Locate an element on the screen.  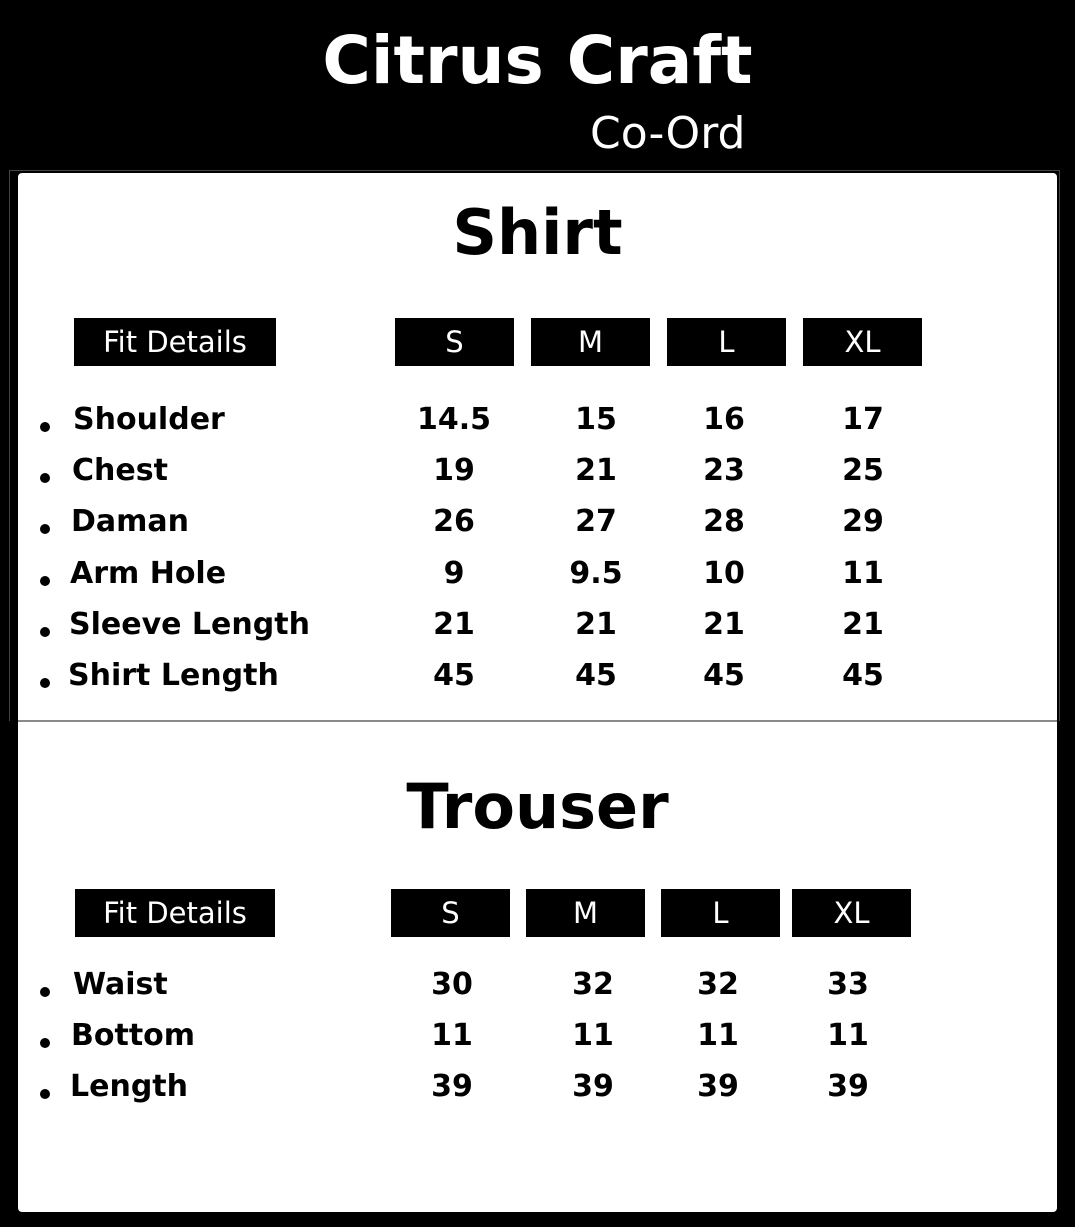
measurement-value: 10 is located at coordinates (724, 573).